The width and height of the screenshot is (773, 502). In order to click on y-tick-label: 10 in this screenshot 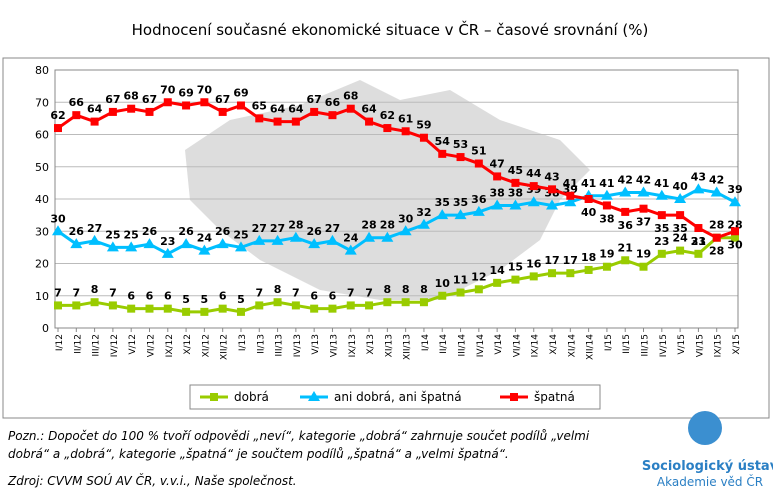, I will do `click(42, 296)`.